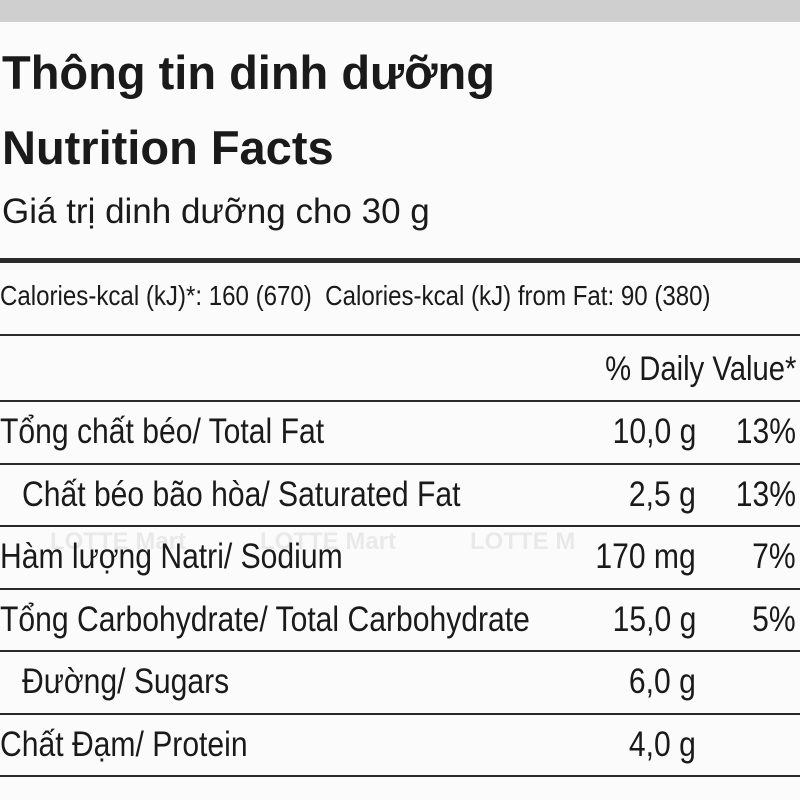  What do you see at coordinates (168, 147) in the screenshot?
I see `subtitle: Nutrition Facts` at bounding box center [168, 147].